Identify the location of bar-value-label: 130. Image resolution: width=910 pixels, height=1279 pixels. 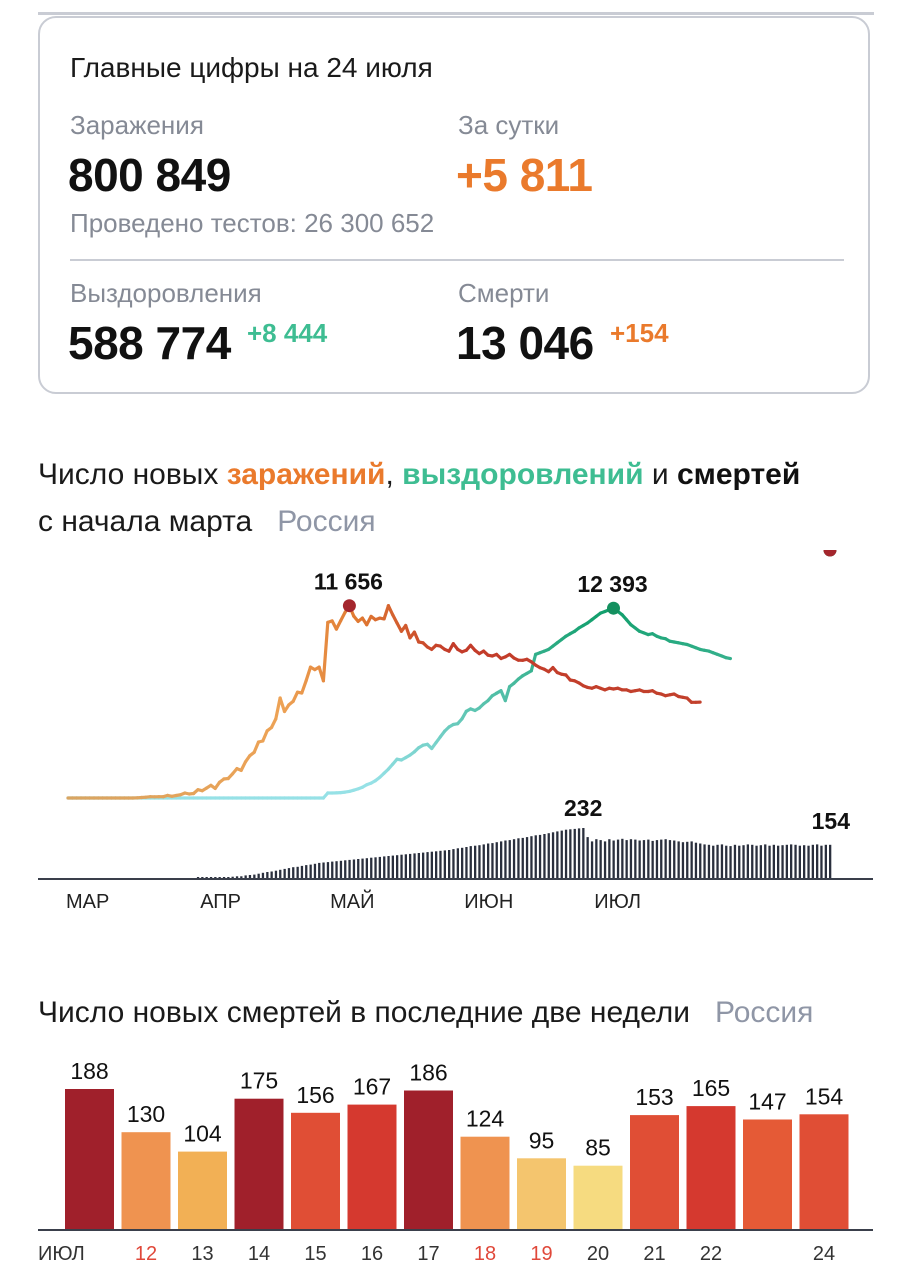
(146, 1114).